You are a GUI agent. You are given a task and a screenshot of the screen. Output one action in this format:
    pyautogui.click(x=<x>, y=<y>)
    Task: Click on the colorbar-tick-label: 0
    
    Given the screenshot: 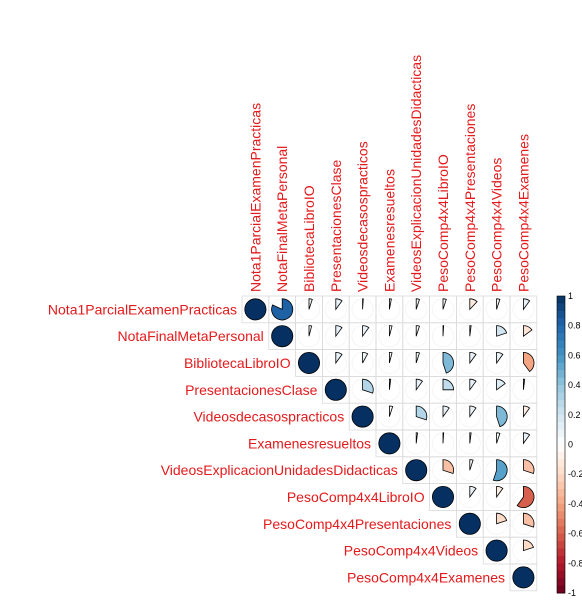 What is the action you would take?
    pyautogui.click(x=570, y=445)
    